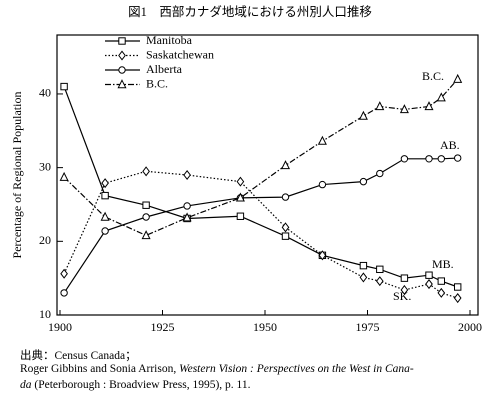 This screenshot has width=492, height=406. I want to click on y-tick-label: 20, so click(45, 240).